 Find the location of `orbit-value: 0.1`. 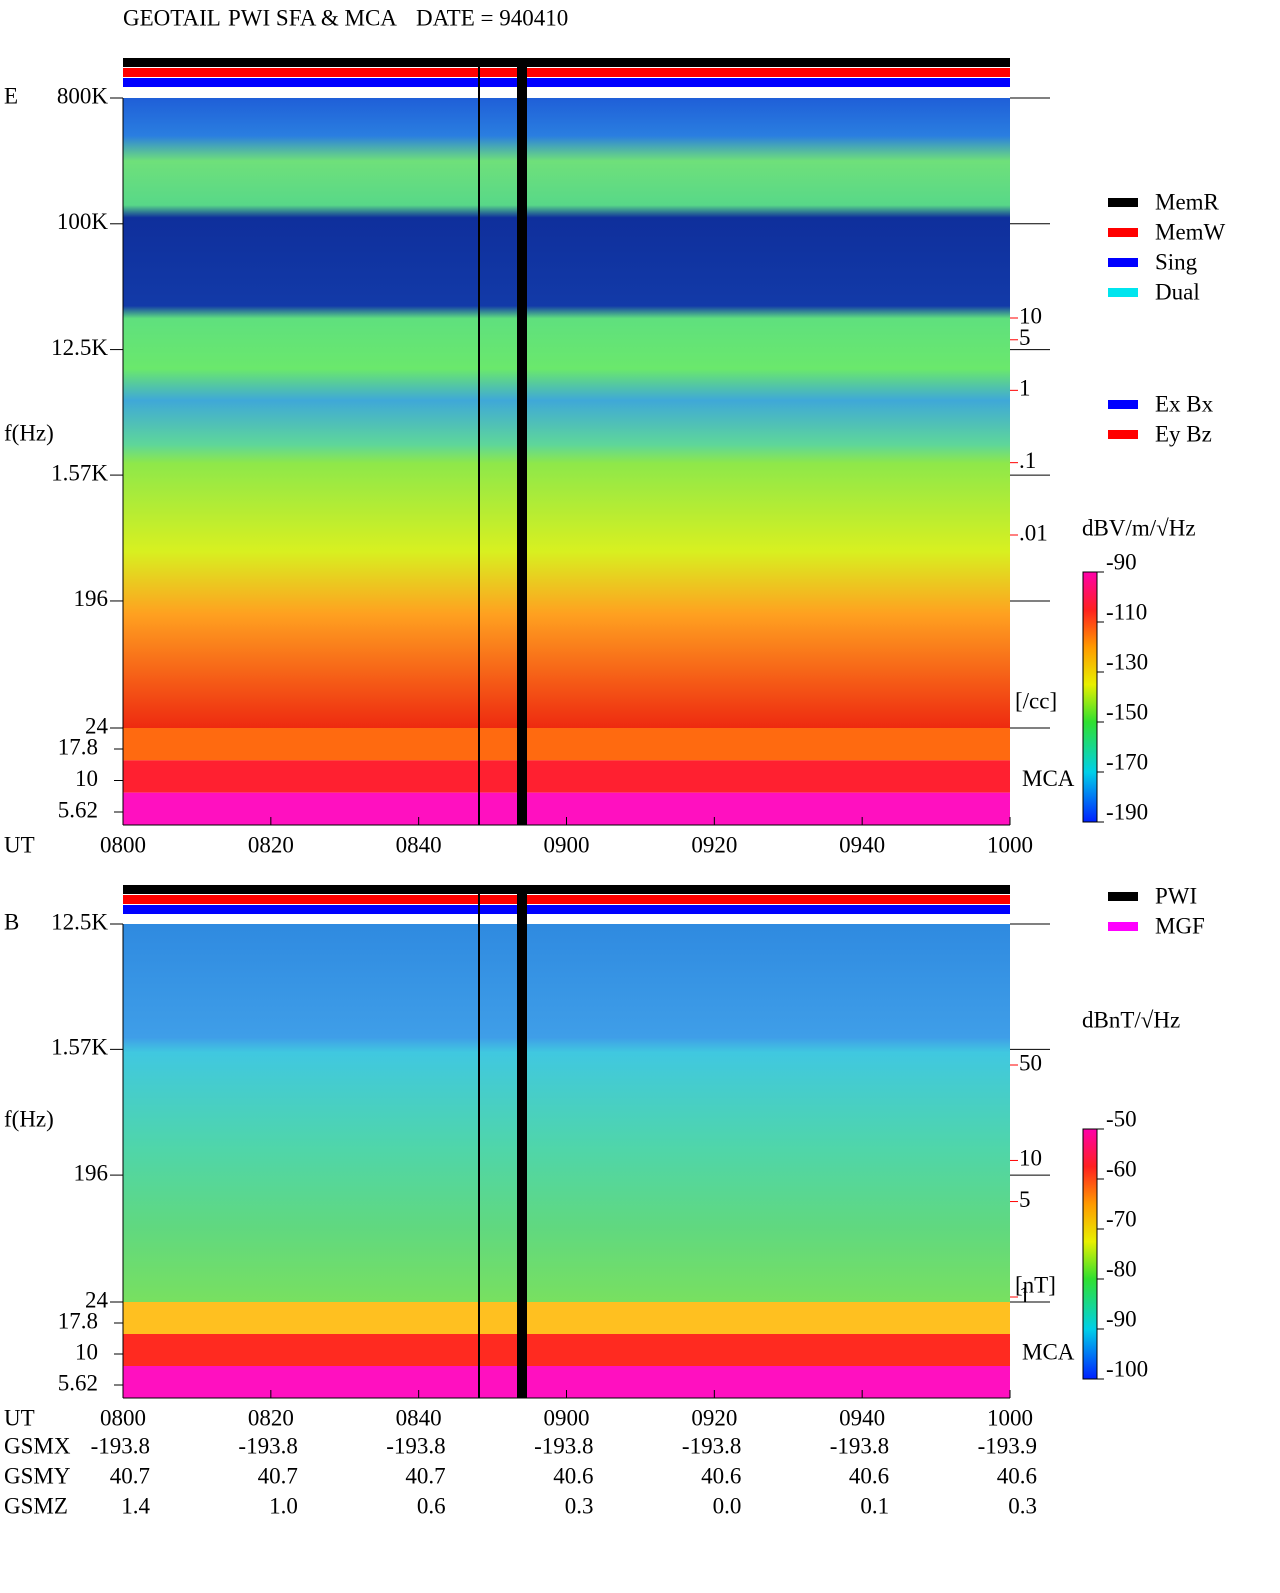

orbit-value: 0.1 is located at coordinates (874, 1505).